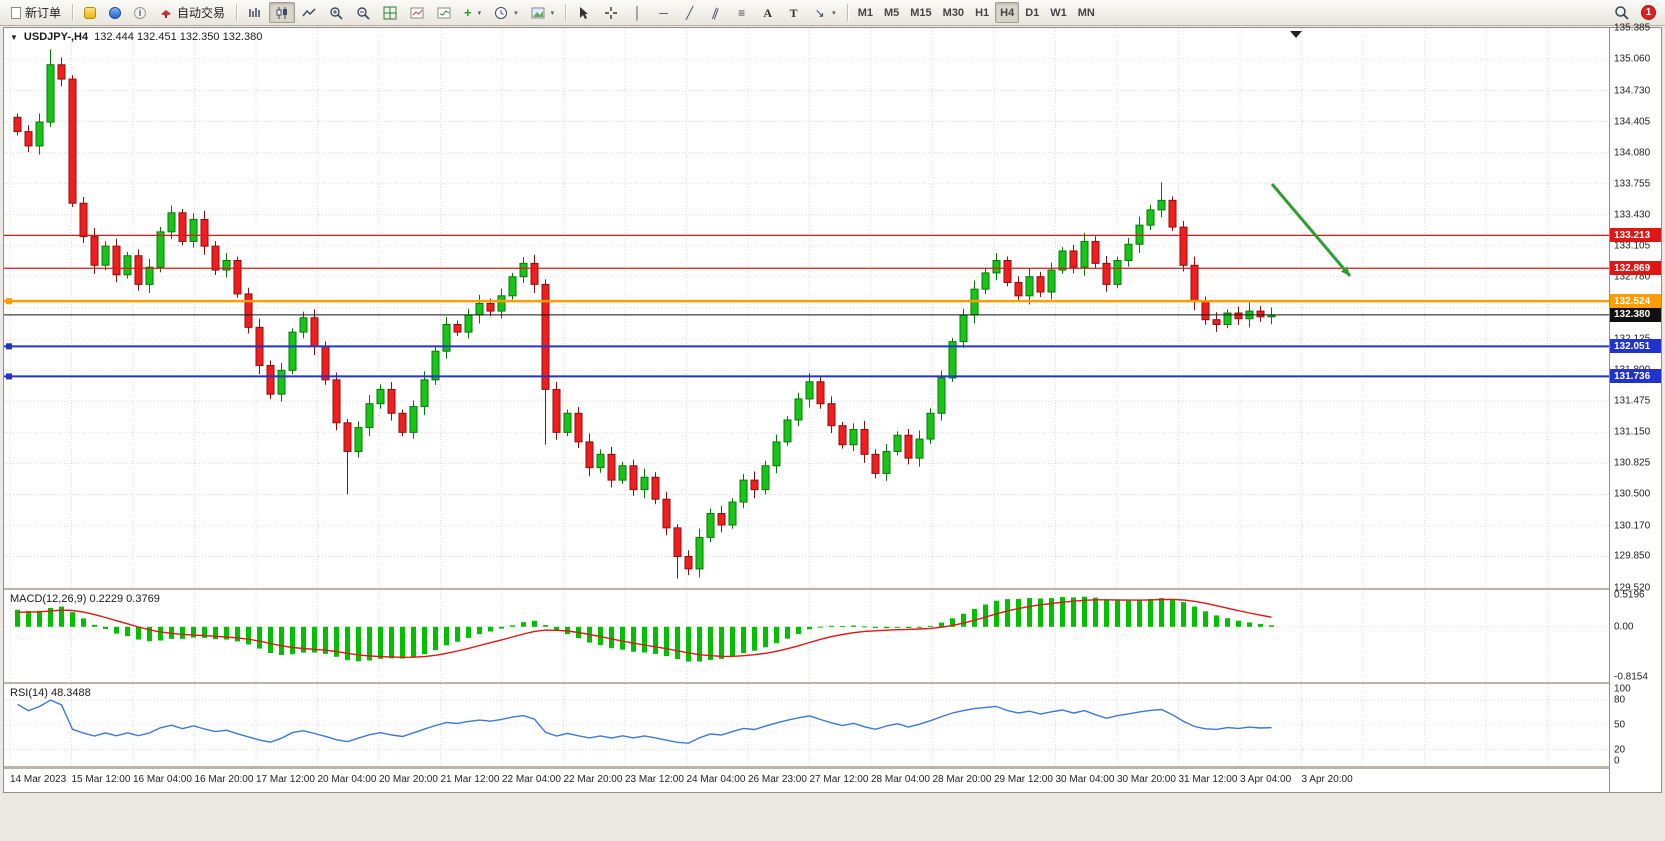 The image size is (1665, 841). Describe the element at coordinates (1632, 494) in the screenshot. I see `price-tick: 130.500` at that location.